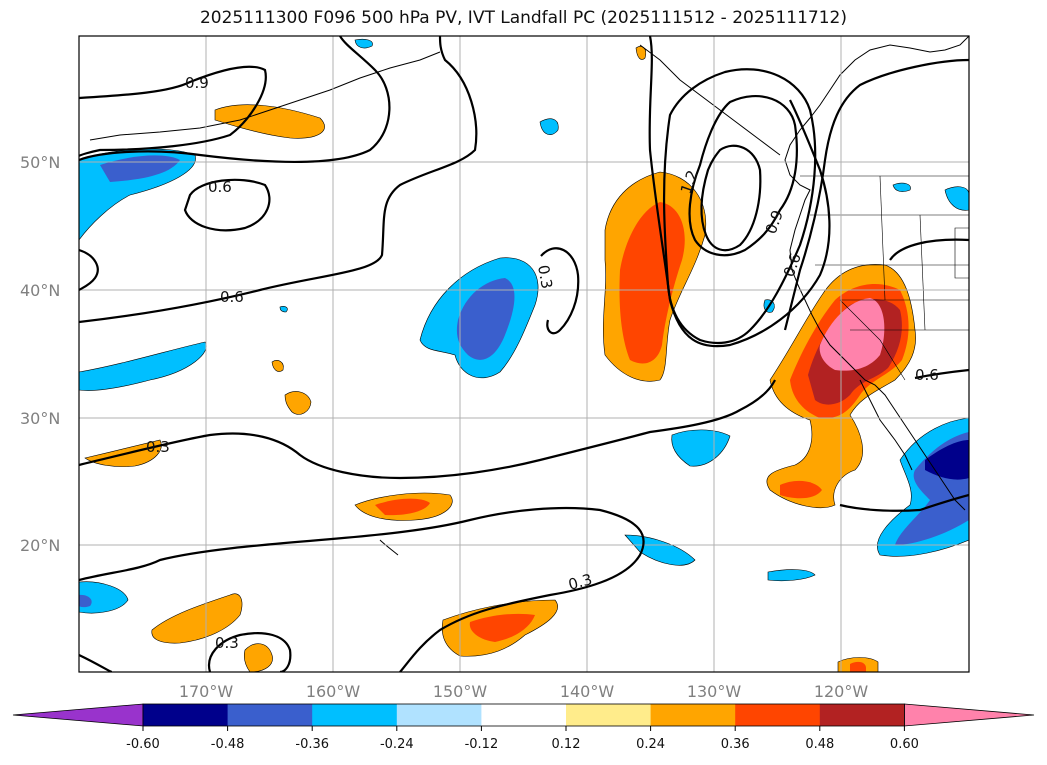  What do you see at coordinates (841, 691) in the screenshot?
I see `lon-label: 120°W` at bounding box center [841, 691].